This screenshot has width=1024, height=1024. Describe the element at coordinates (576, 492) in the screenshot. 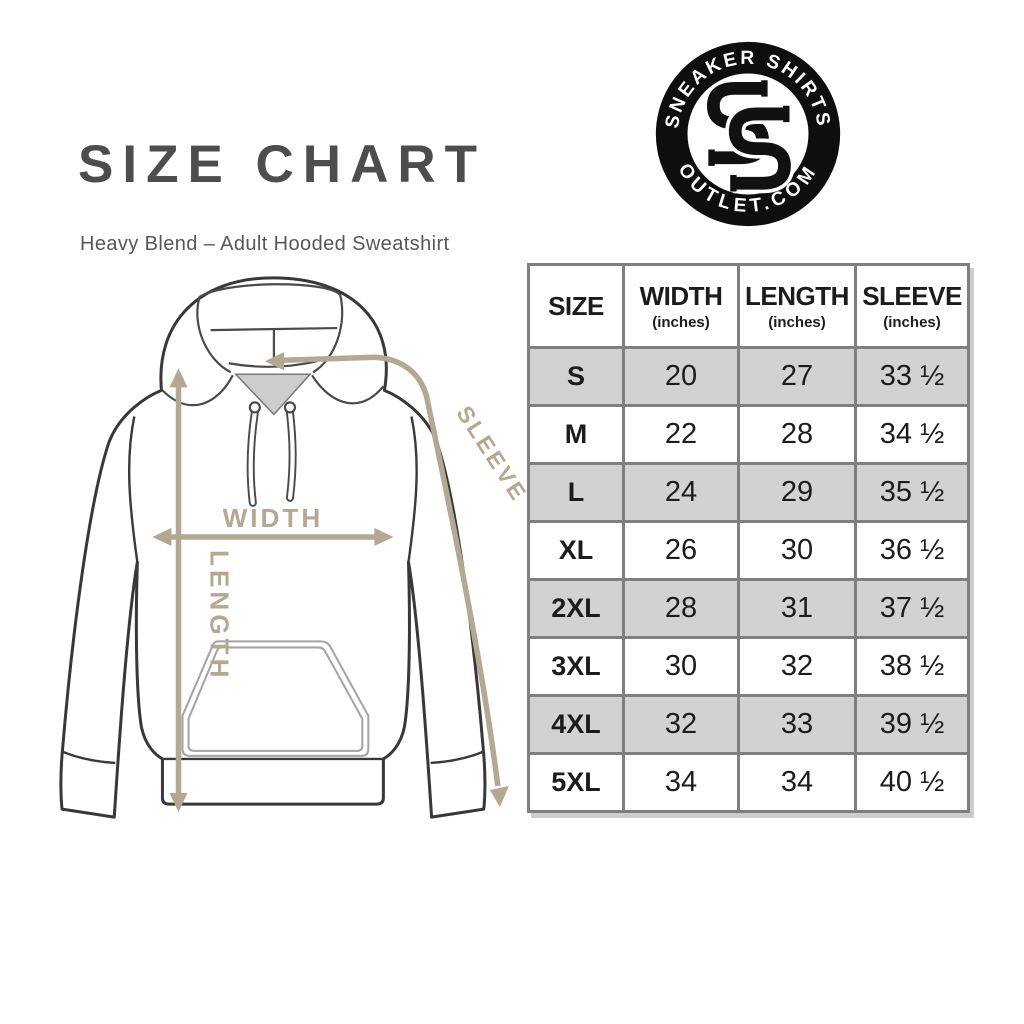

I see `cell-size: L` at that location.